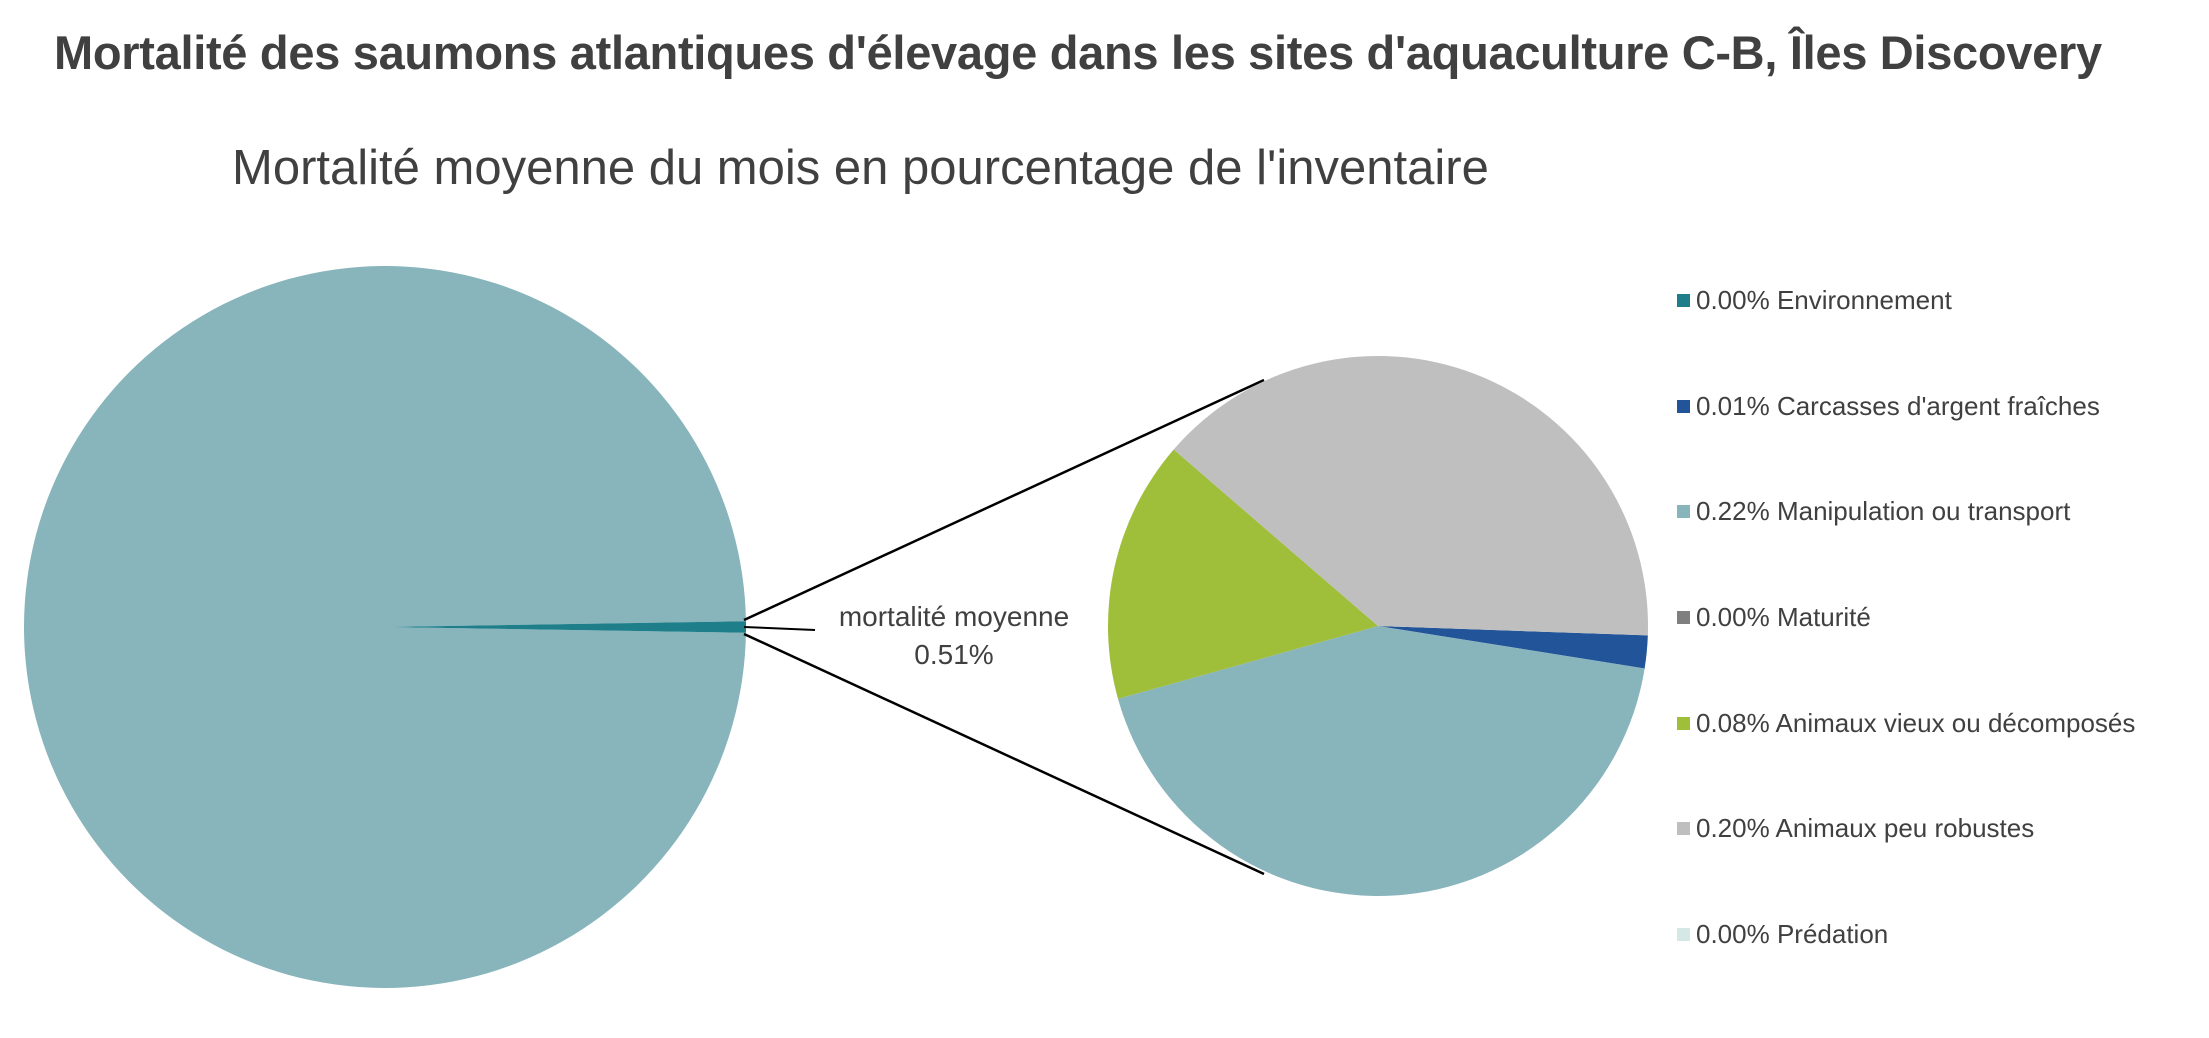  Describe the element at coordinates (1883, 510) in the screenshot. I see `legend-label: 0.22% Manipulation ou transport` at that location.